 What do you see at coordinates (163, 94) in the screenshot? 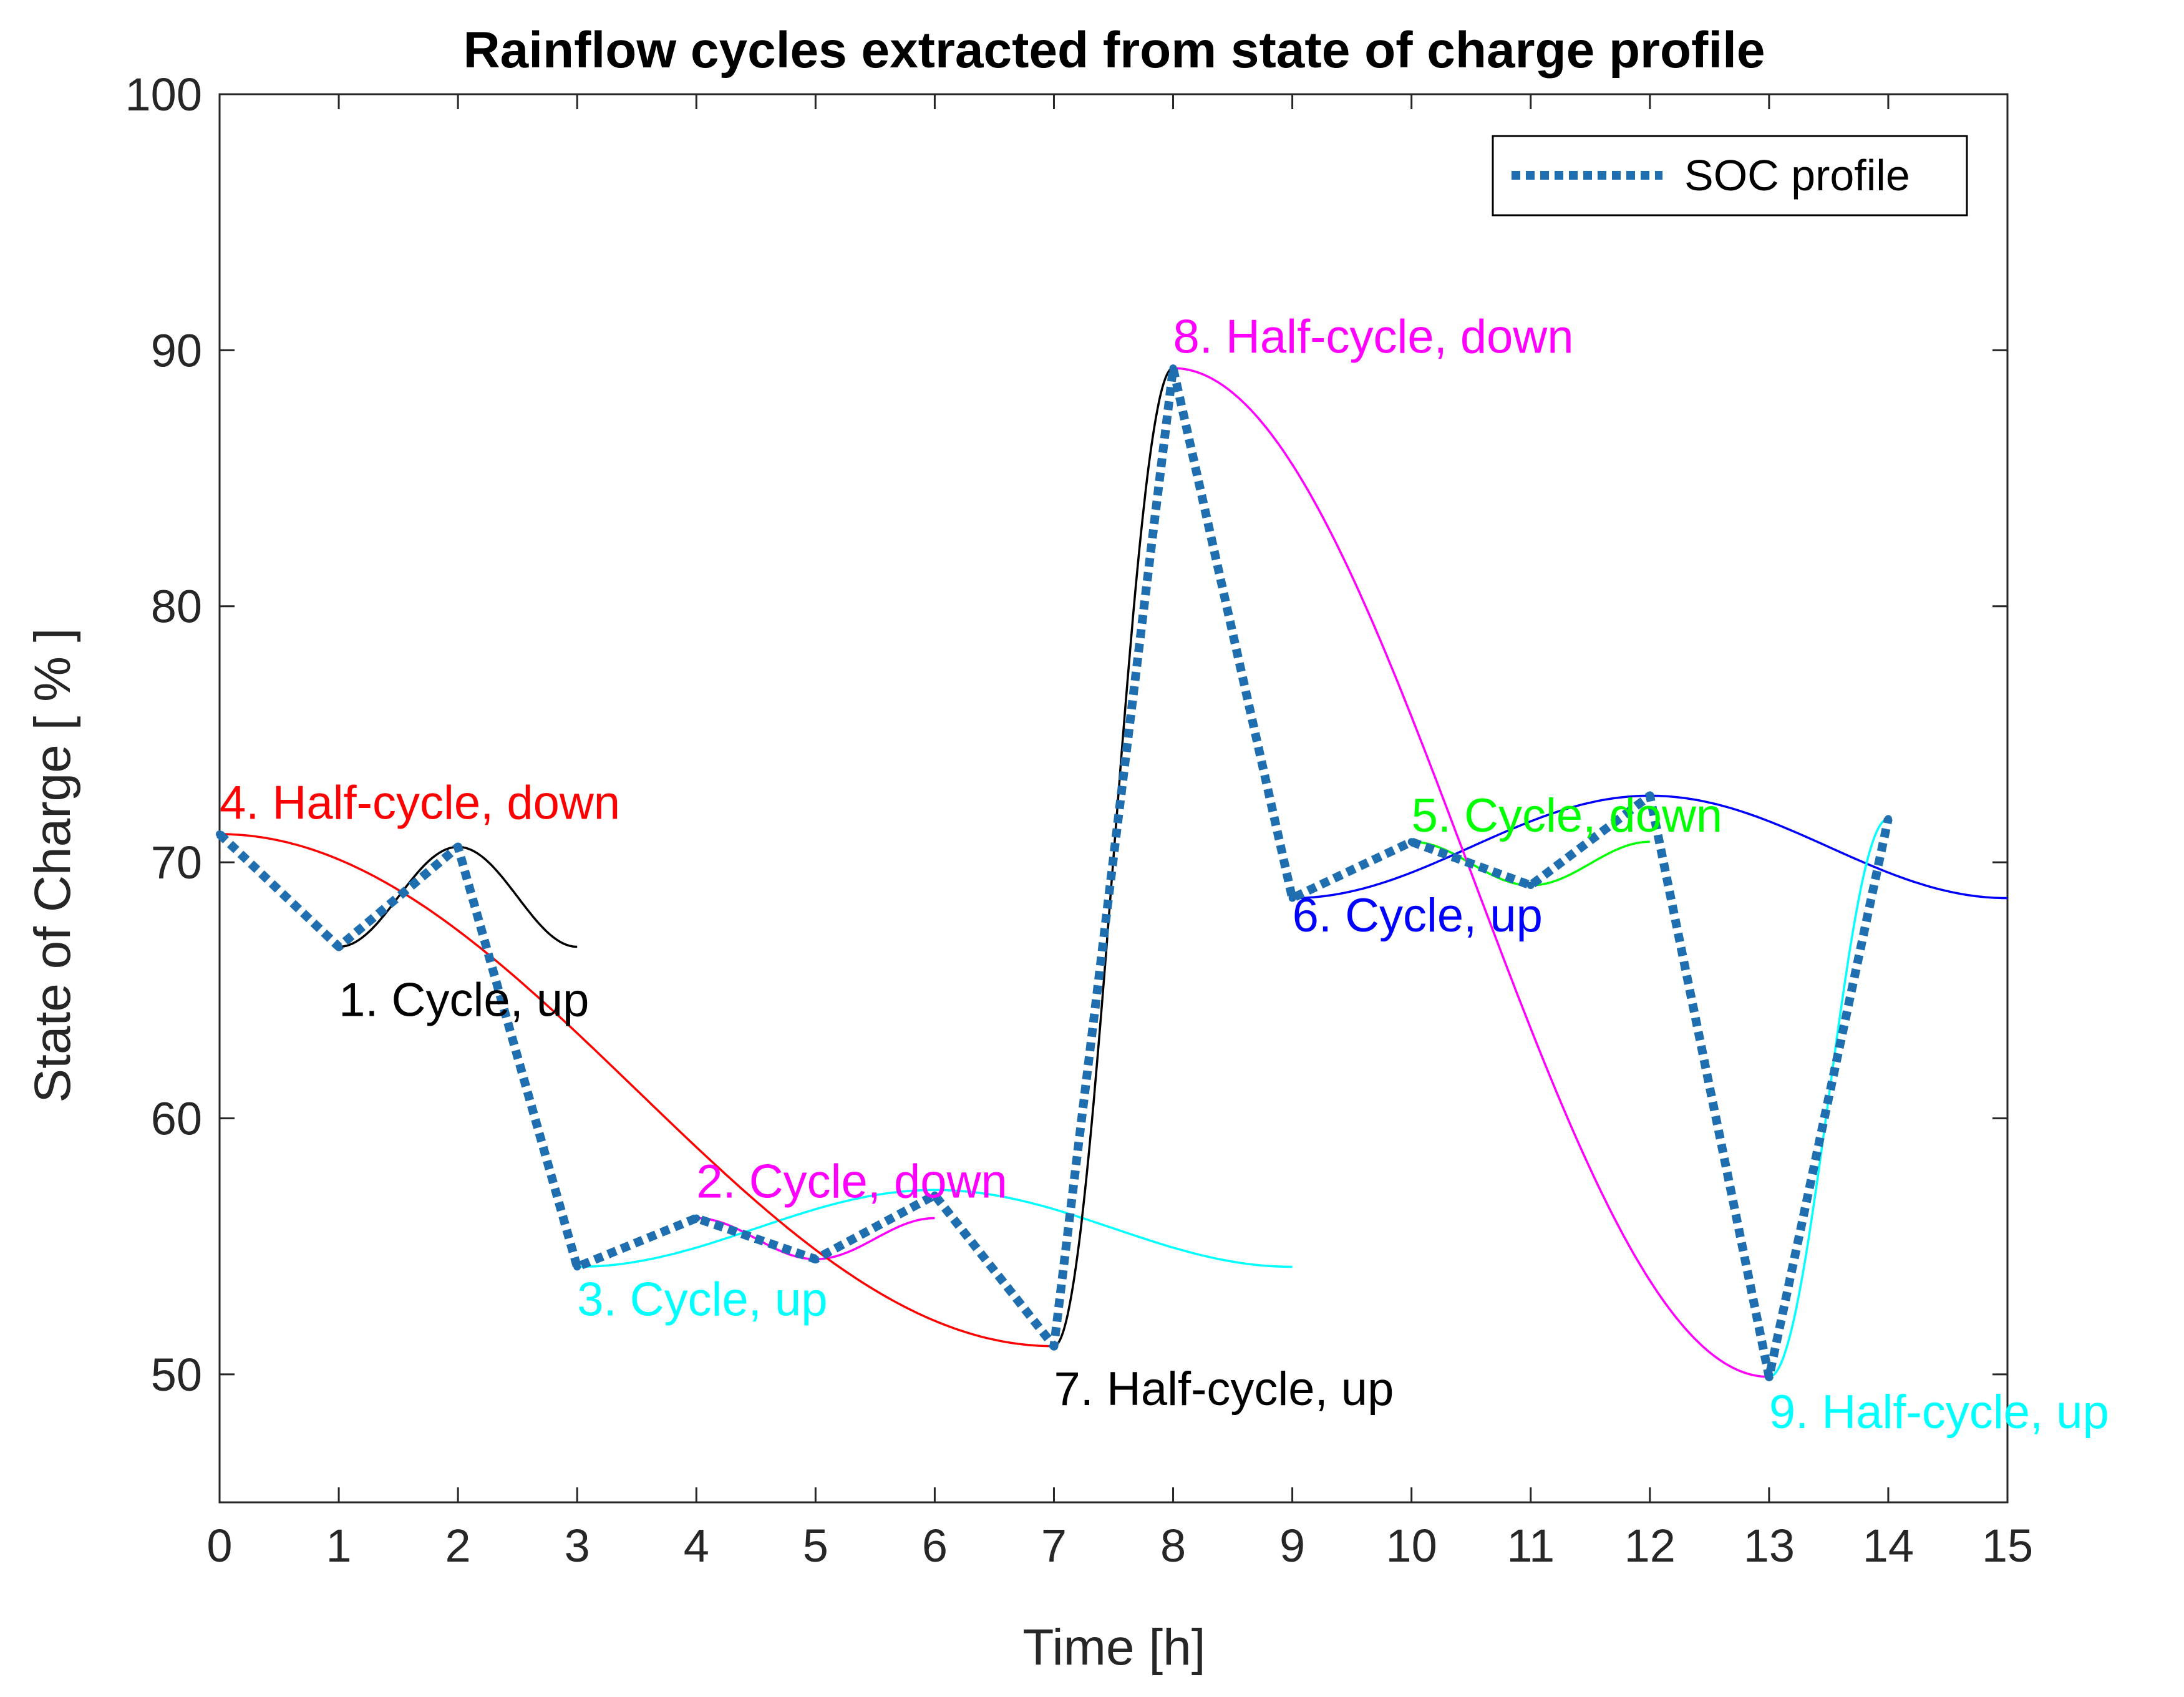
I see `y-tick-label: 100` at bounding box center [163, 94].